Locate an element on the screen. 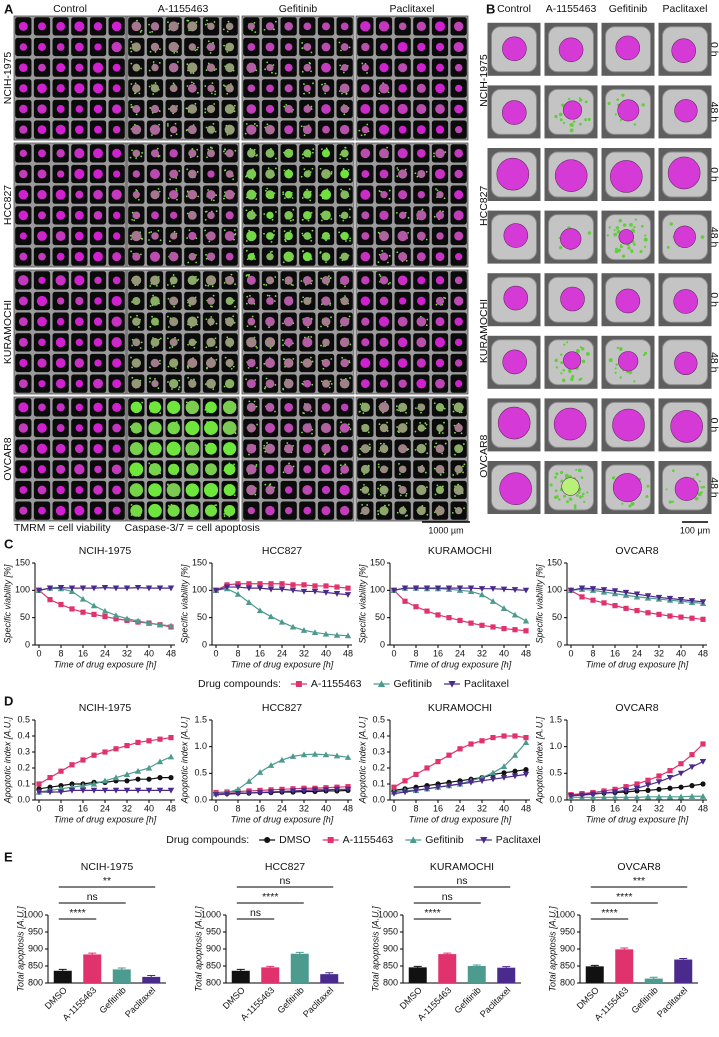 This screenshot has height=1037, width=719. legend-label: Gefitinib is located at coordinates (444, 840).